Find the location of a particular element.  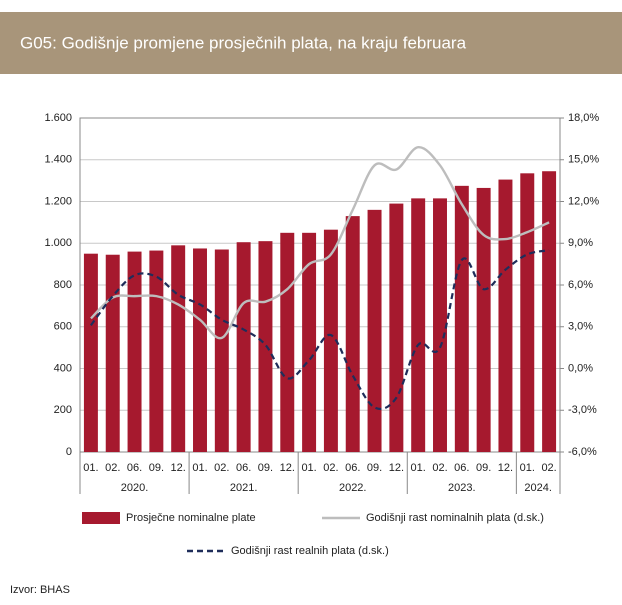

y2-tick-label: 18,0% is located at coordinates (583, 118).